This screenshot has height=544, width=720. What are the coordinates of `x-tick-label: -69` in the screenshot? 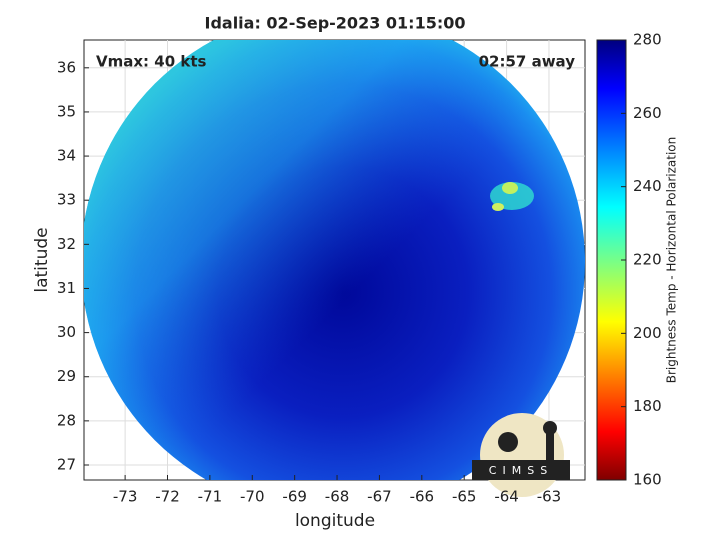 It's located at (294, 497).